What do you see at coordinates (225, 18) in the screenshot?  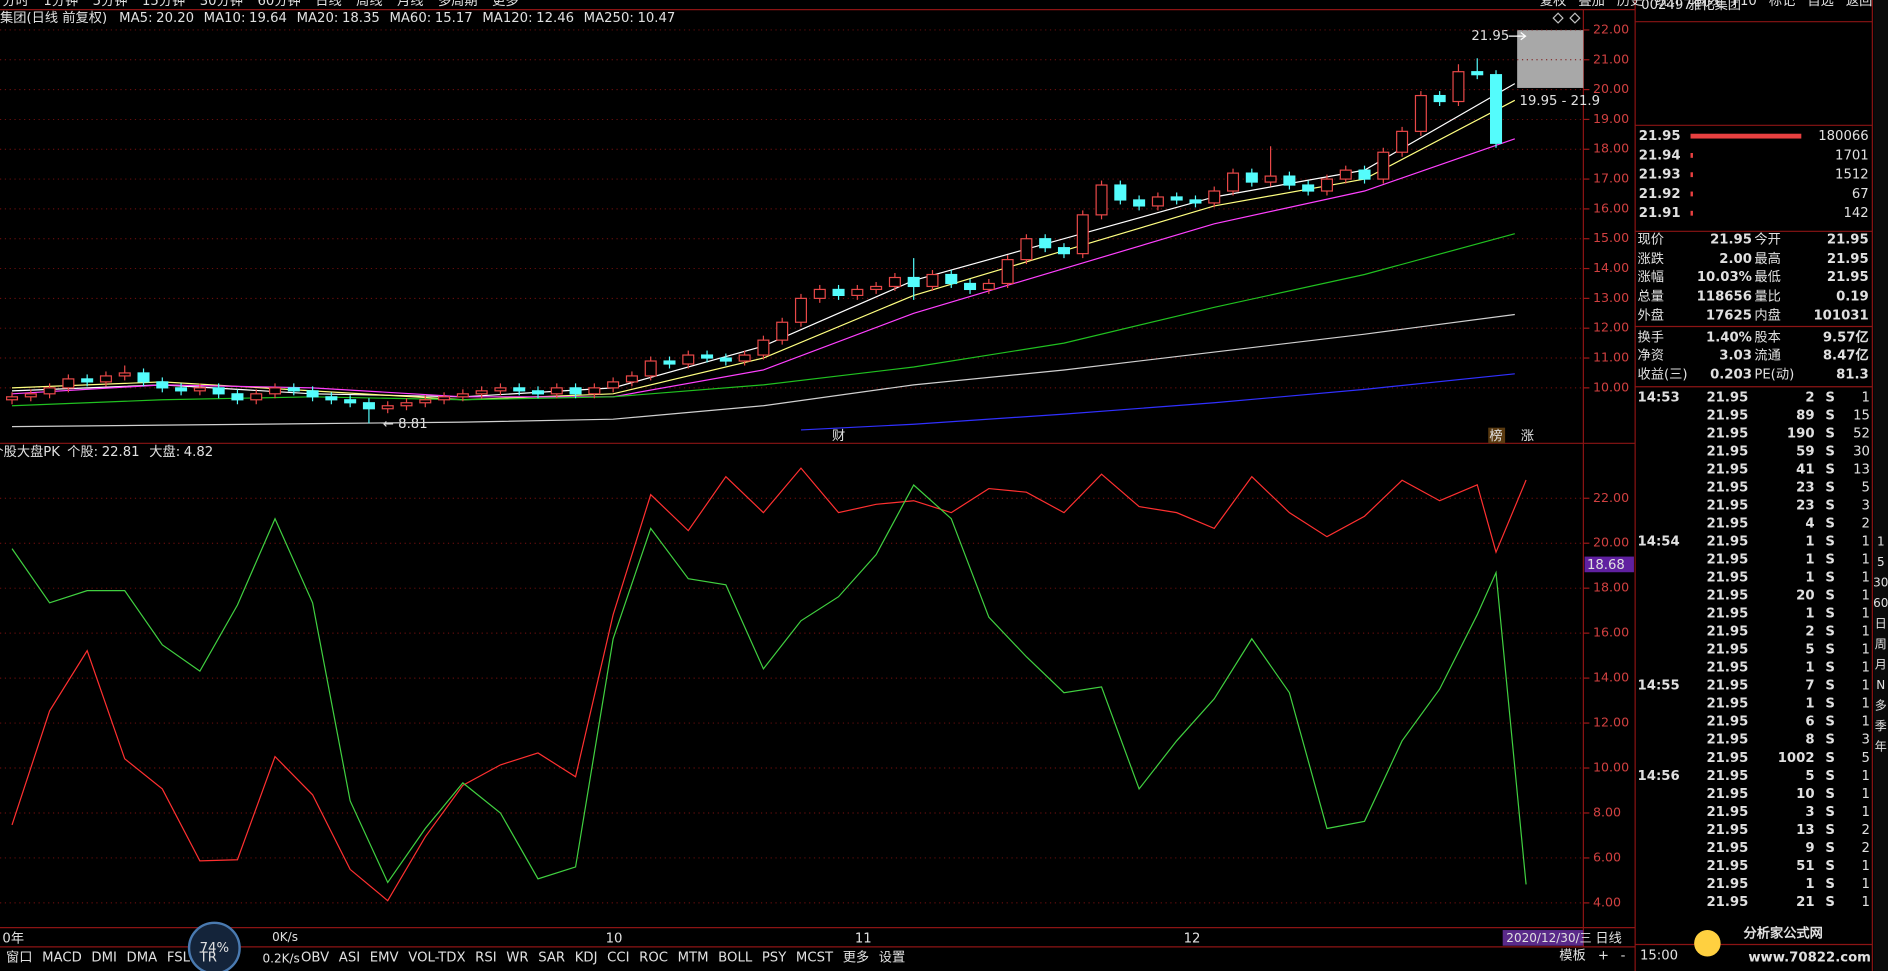 I see `legend-label: MA10:` at bounding box center [225, 18].